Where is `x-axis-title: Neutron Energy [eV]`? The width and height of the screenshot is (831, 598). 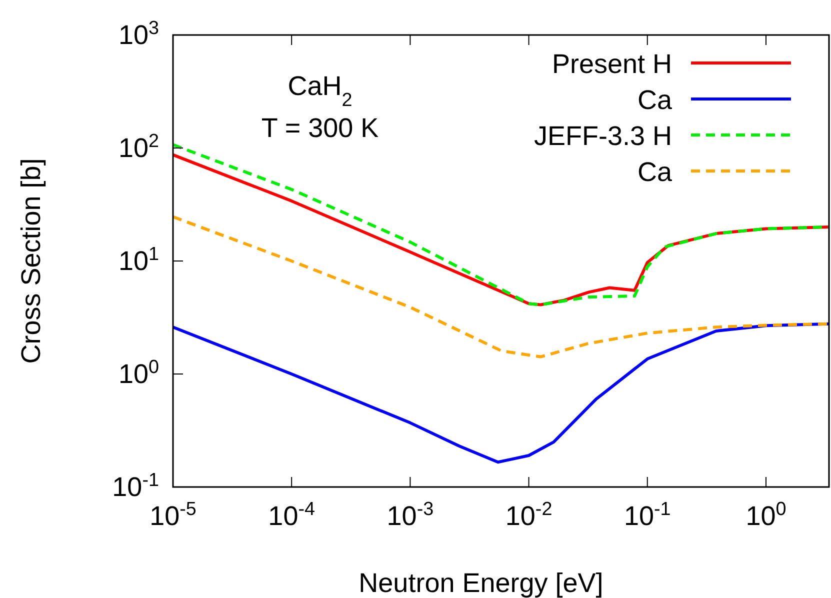
x-axis-title: Neutron Energy [eV] is located at coordinates (481, 583).